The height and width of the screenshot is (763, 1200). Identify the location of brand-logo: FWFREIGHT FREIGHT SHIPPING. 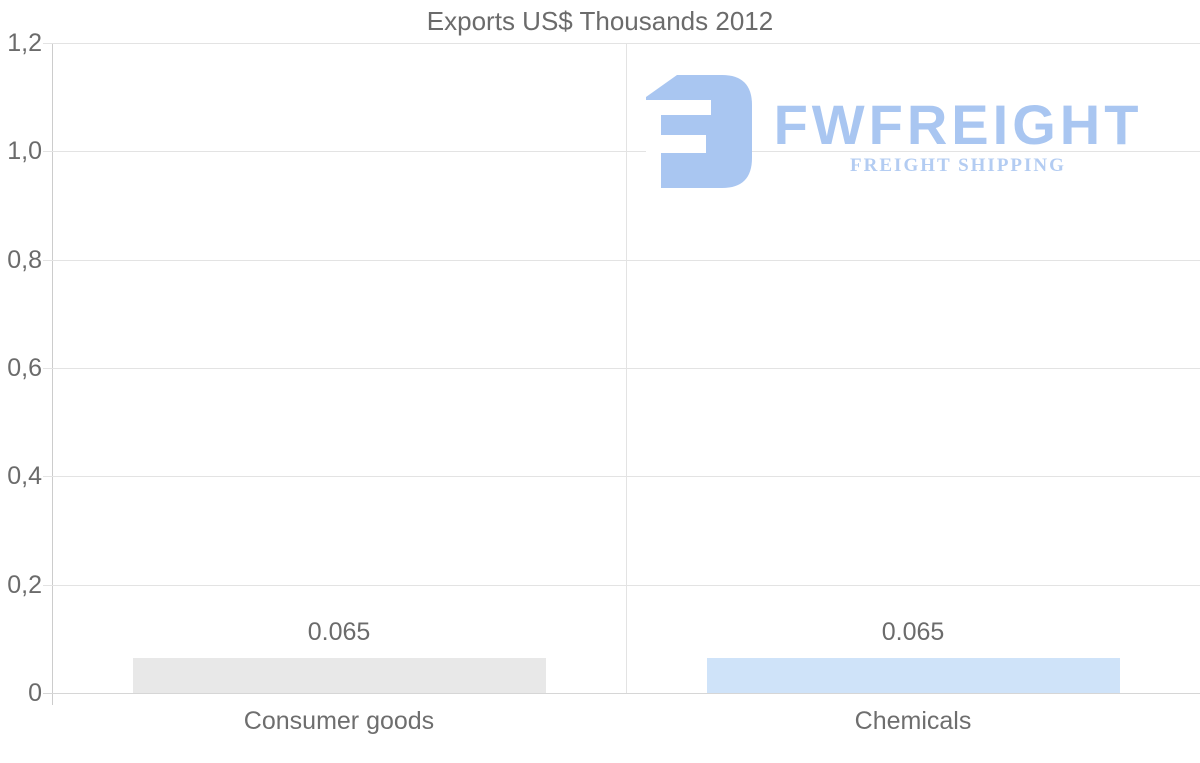
(900, 132).